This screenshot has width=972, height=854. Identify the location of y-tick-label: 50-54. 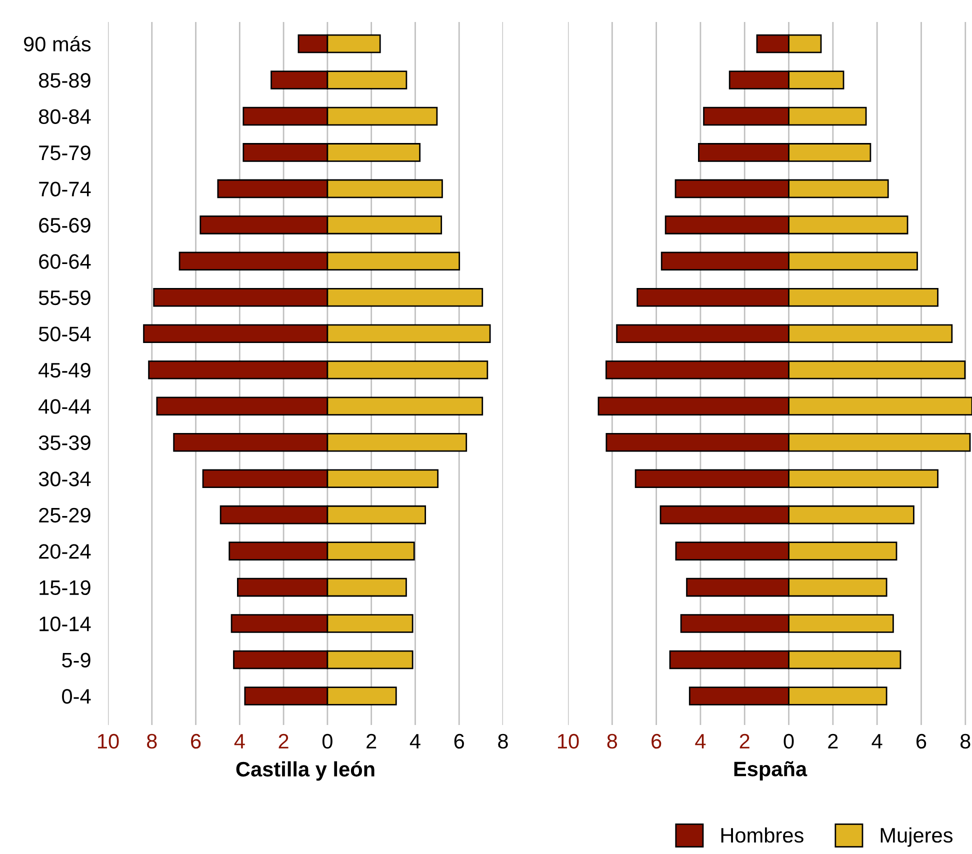
(64, 334).